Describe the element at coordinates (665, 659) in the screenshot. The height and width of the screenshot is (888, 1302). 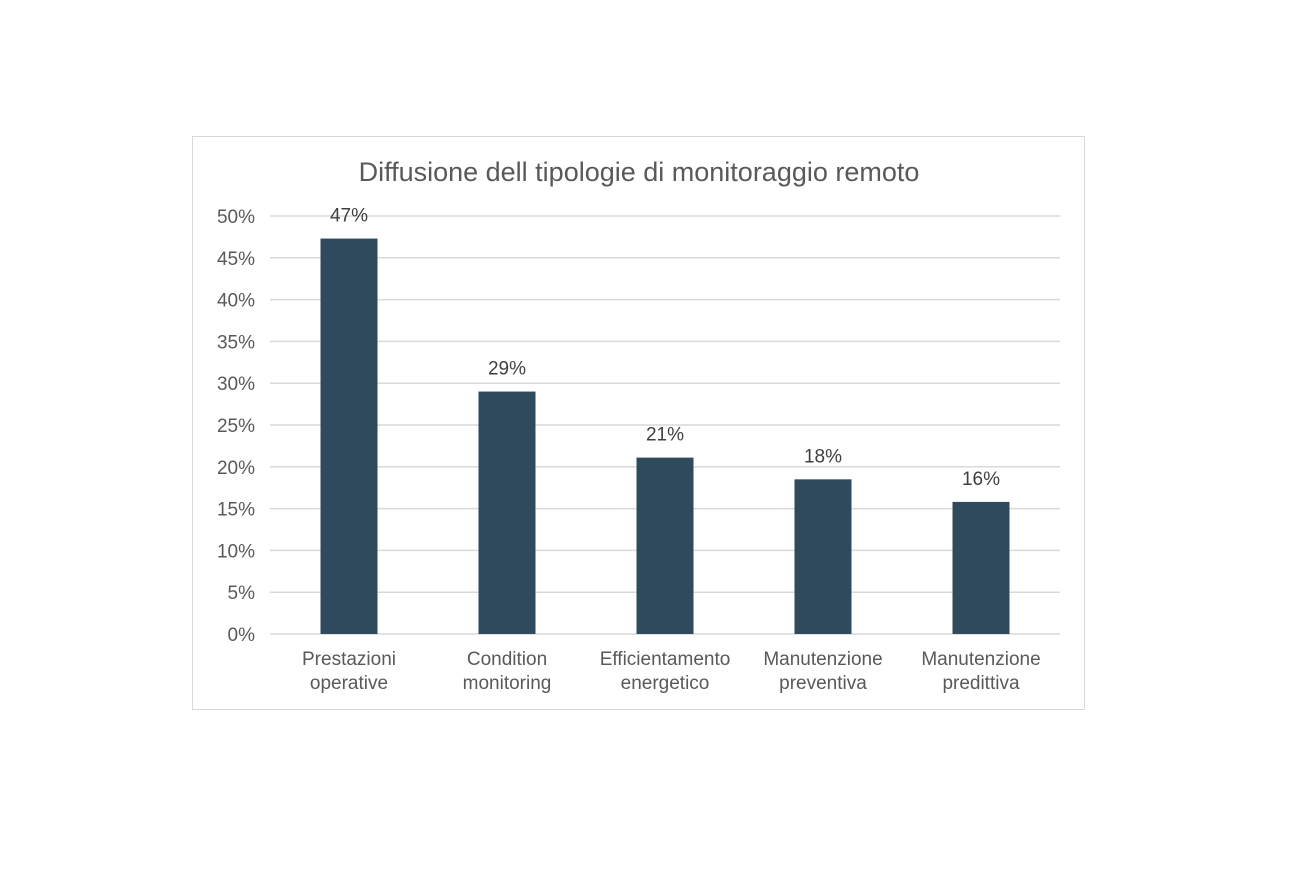
I see `category-label-line: Efficientamento` at that location.